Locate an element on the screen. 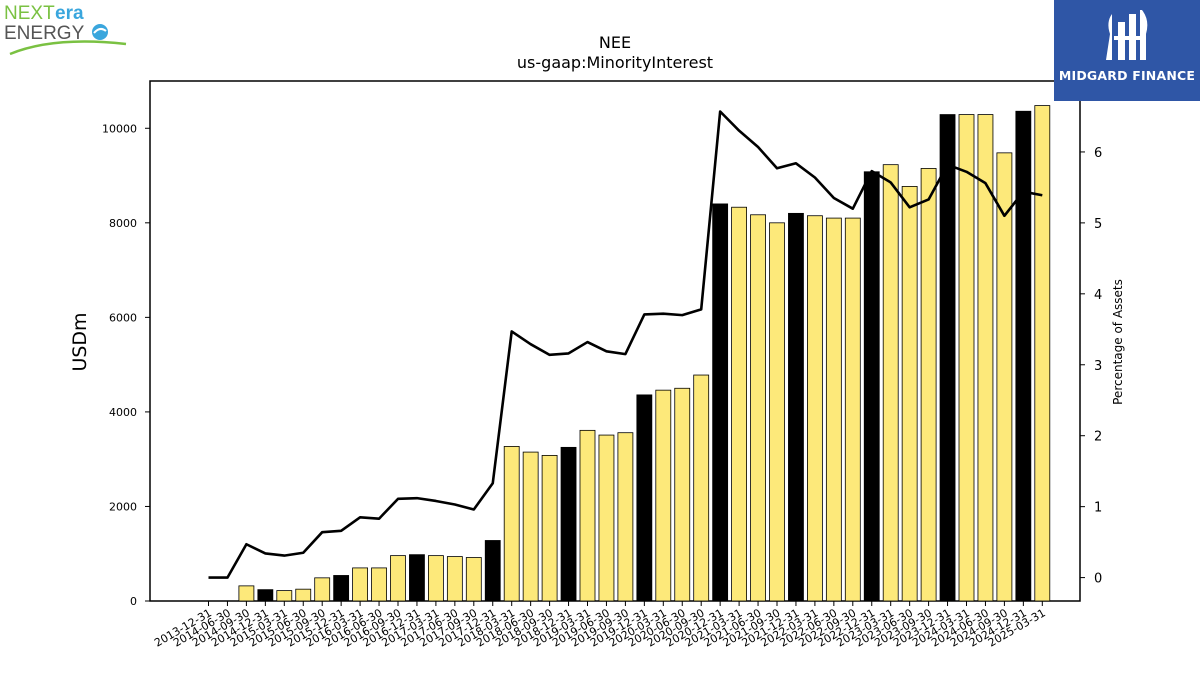 Image resolution: width=1200 pixels, height=675 pixels. y-tick-label: 10000 is located at coordinates (119, 128).